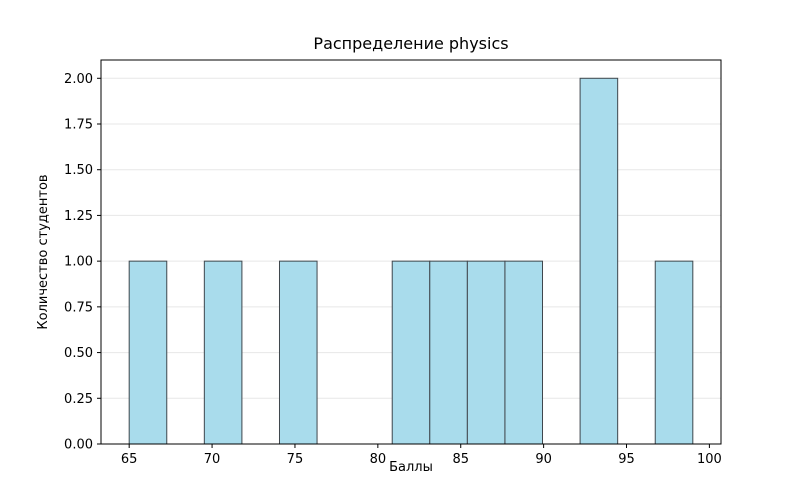 The image size is (800, 500). I want to click on y-tick-label: 1.25, so click(78, 216).